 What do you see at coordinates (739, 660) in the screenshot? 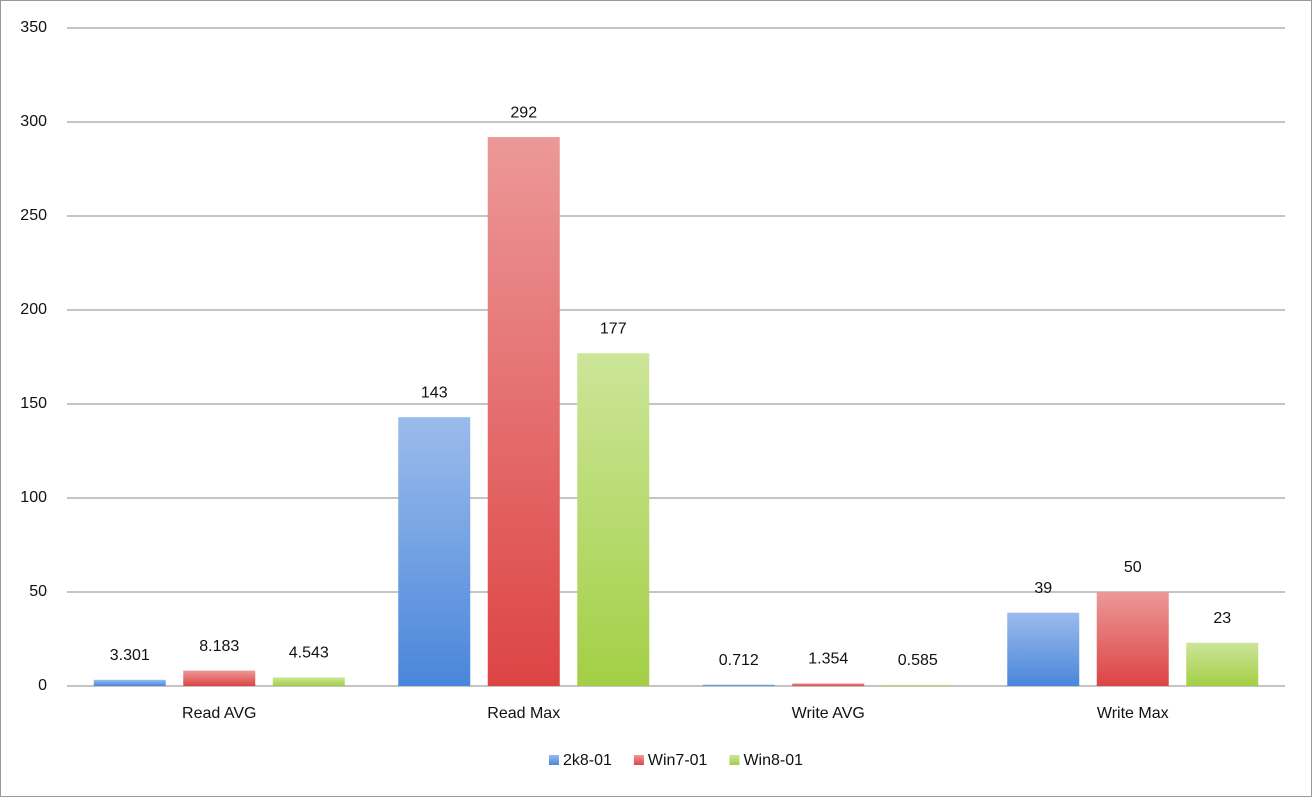
I see `data-label: 0.712` at bounding box center [739, 660].